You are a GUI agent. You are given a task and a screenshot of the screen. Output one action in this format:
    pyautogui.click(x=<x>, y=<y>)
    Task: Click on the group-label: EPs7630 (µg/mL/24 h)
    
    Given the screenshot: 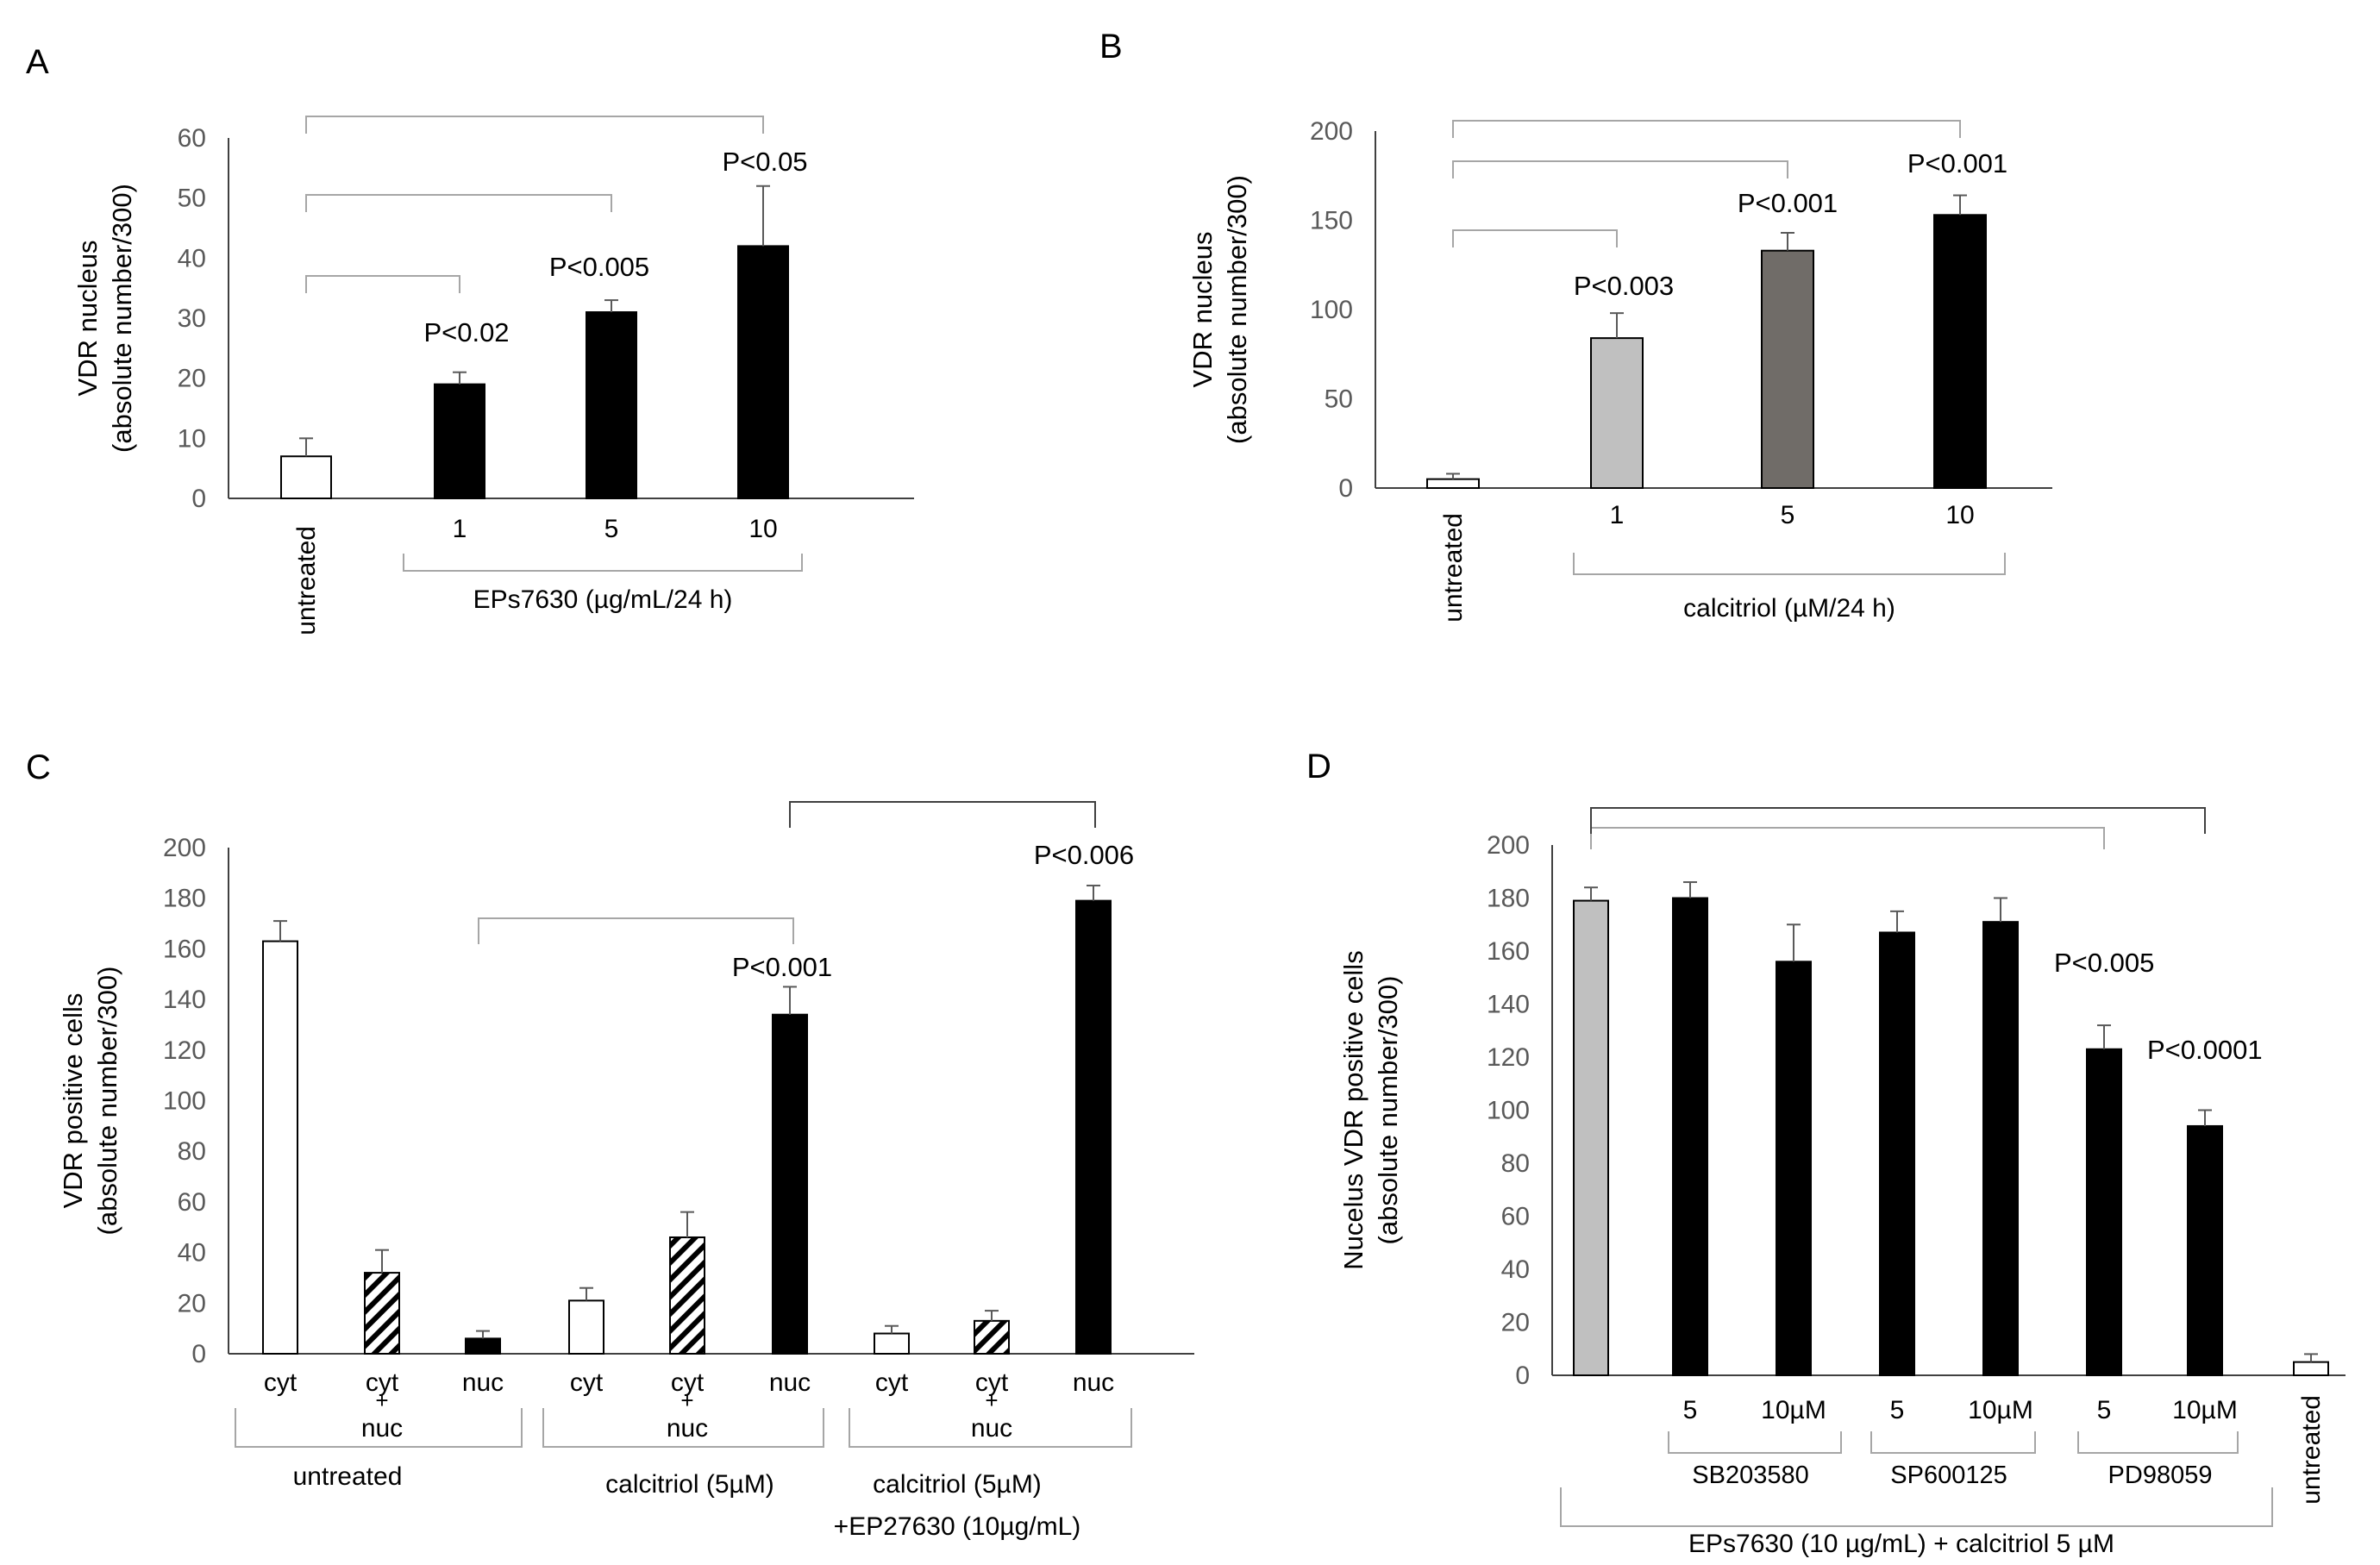 What is the action you would take?
    pyautogui.click(x=603, y=600)
    